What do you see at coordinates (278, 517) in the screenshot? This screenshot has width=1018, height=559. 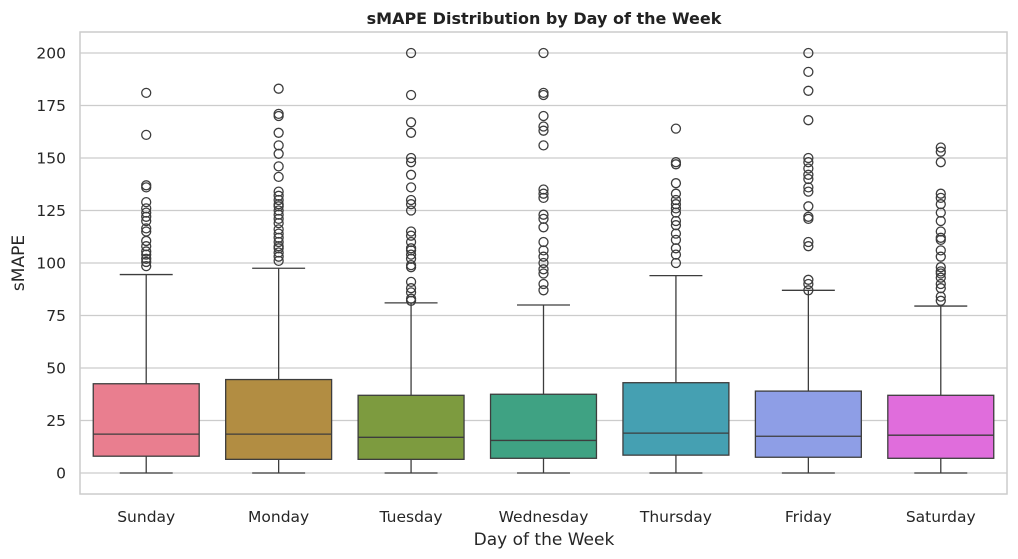 I see `x-tick-label: Monday` at bounding box center [278, 517].